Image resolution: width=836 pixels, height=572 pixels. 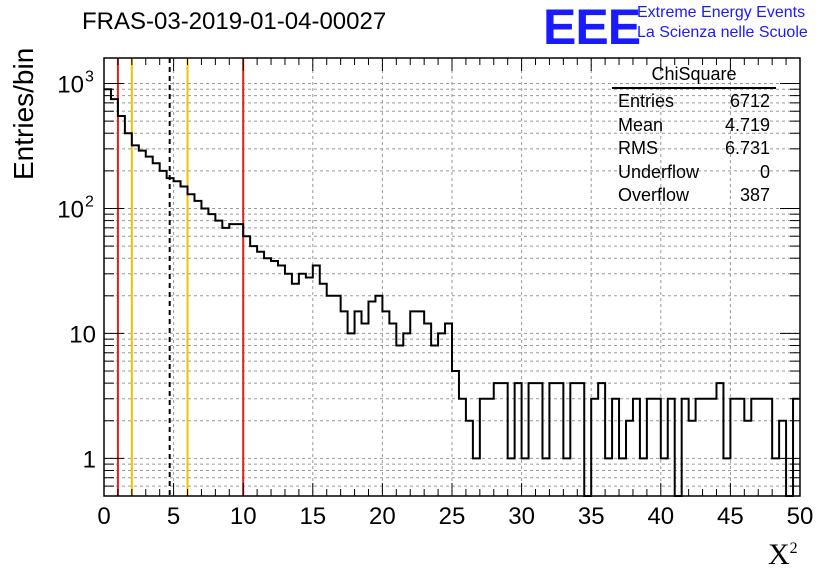 What do you see at coordinates (694, 197) in the screenshot?
I see `stats-row-overflow: Overflow 387` at bounding box center [694, 197].